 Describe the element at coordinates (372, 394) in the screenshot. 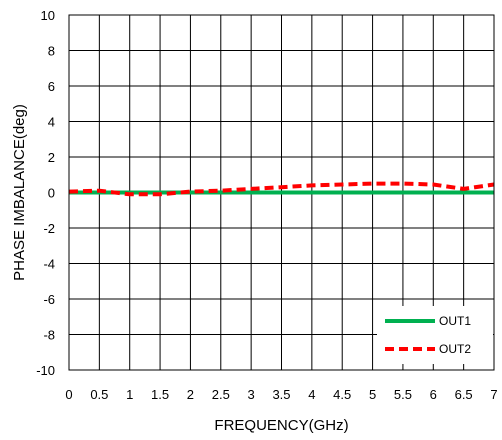

I see `x-tick-label: 5` at that location.